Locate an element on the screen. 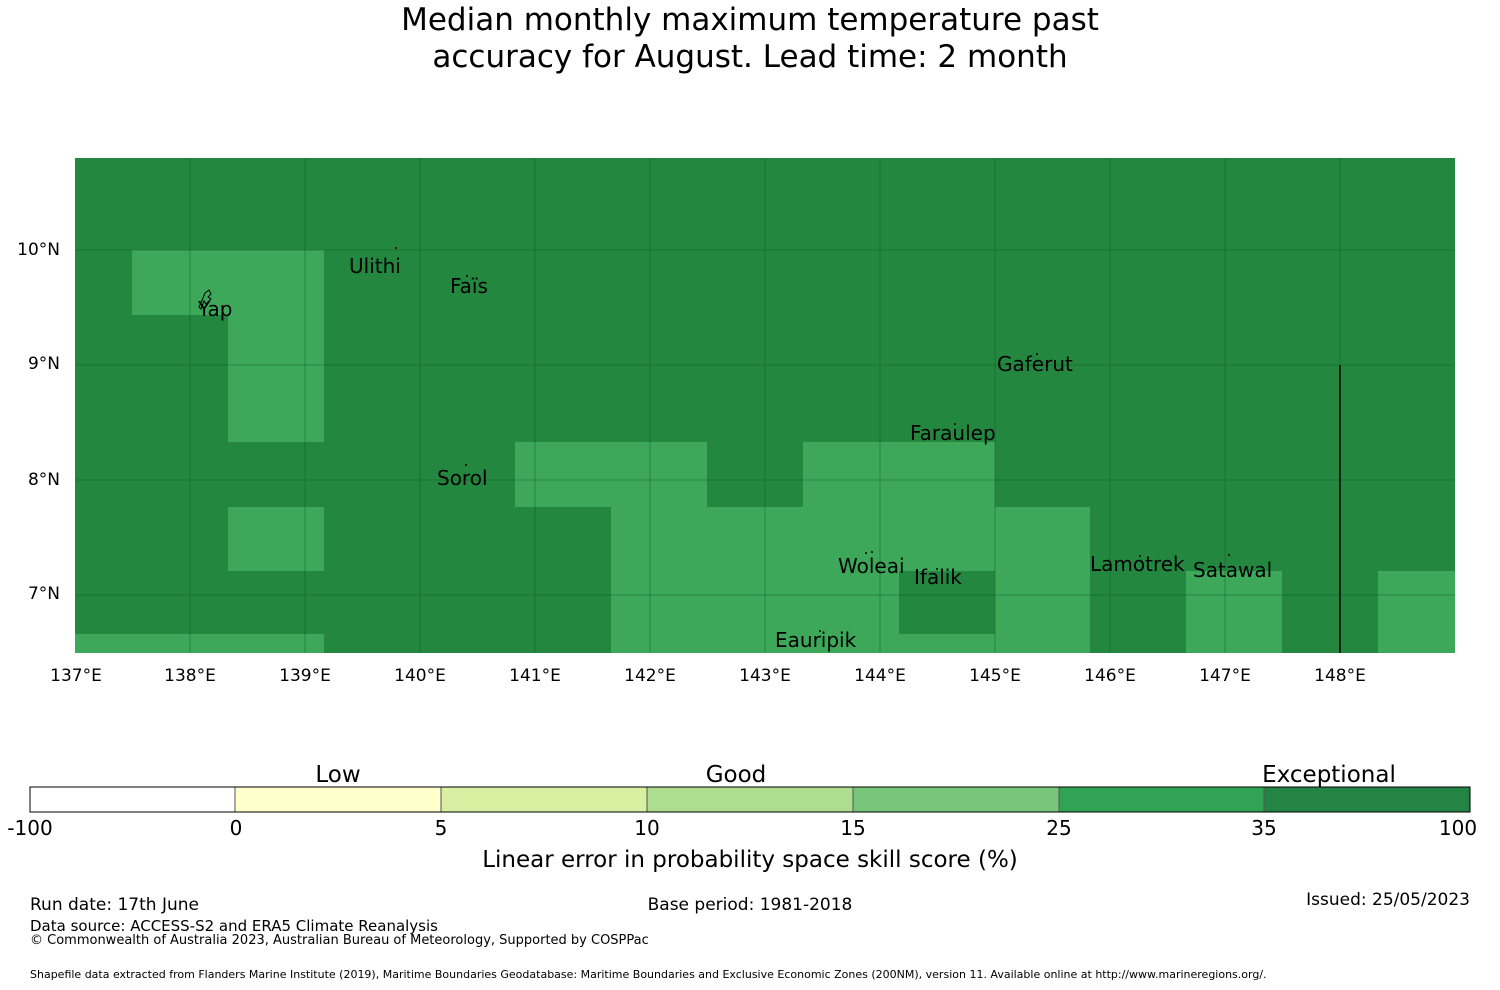  place-label-woleai: Woleai is located at coordinates (871, 566).